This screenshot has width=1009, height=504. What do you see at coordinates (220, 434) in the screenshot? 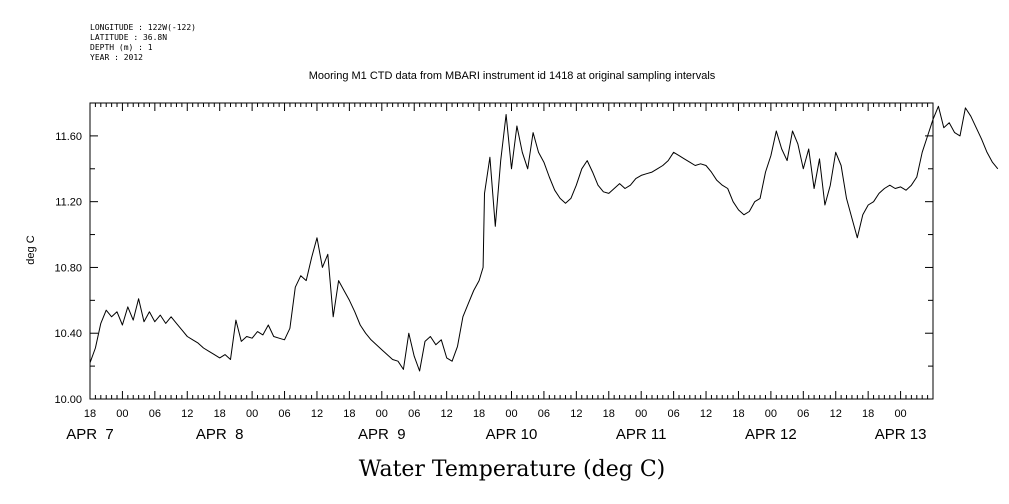
I see `x-day-label: APR 8` at bounding box center [220, 434].